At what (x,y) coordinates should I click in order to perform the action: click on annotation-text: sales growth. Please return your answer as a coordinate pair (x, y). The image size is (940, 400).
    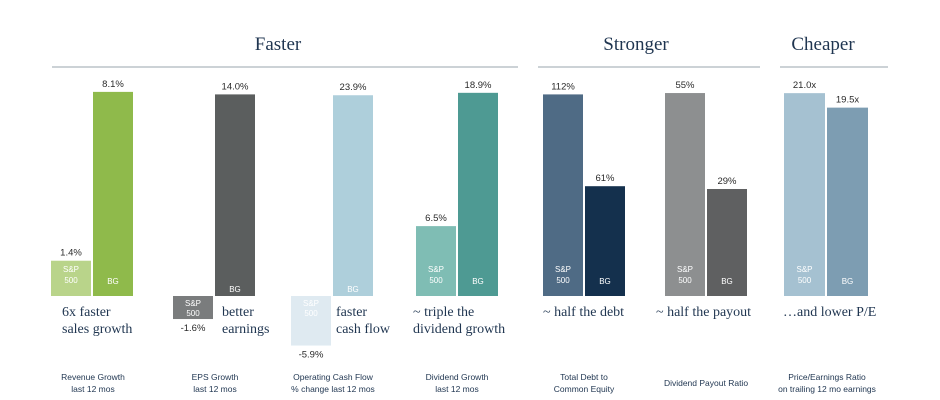
    Looking at the image, I should click on (97, 329).